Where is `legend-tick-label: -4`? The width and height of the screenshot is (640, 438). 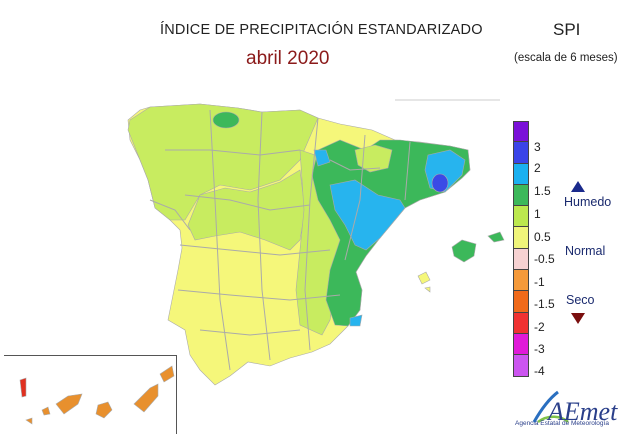 legend-tick-label: -4 is located at coordinates (539, 371).